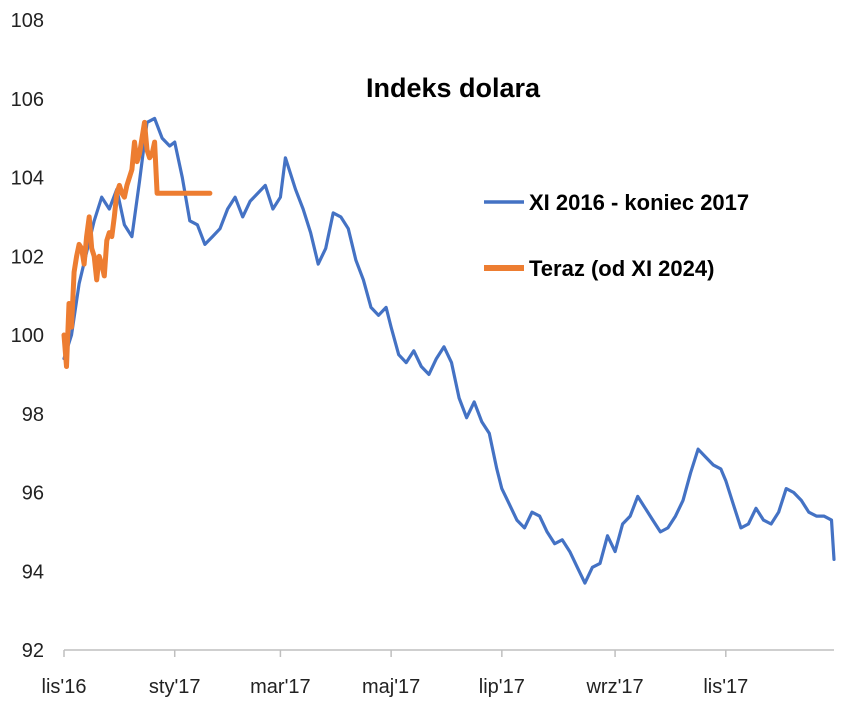 This screenshot has height=709, width=857. What do you see at coordinates (616, 235) in the screenshot?
I see `legend: XI 2016 - koniec 2017 Teraz (od XI 2024)` at bounding box center [616, 235].